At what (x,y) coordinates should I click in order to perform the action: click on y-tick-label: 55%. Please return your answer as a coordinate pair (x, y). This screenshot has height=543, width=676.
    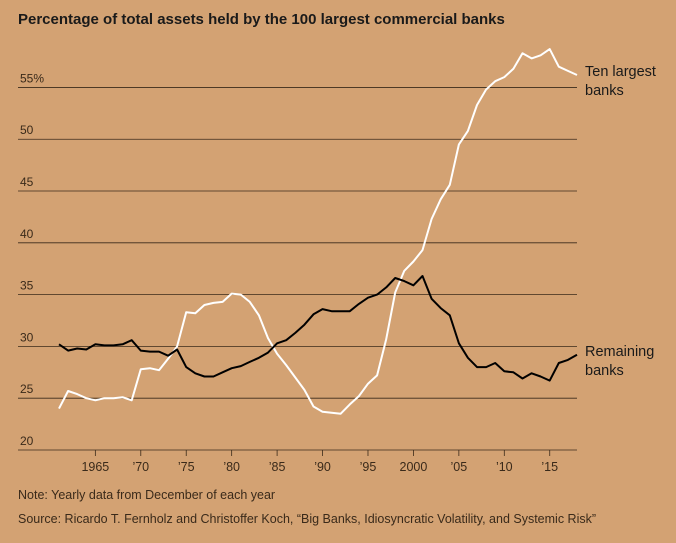
    Looking at the image, I should click on (32, 78).